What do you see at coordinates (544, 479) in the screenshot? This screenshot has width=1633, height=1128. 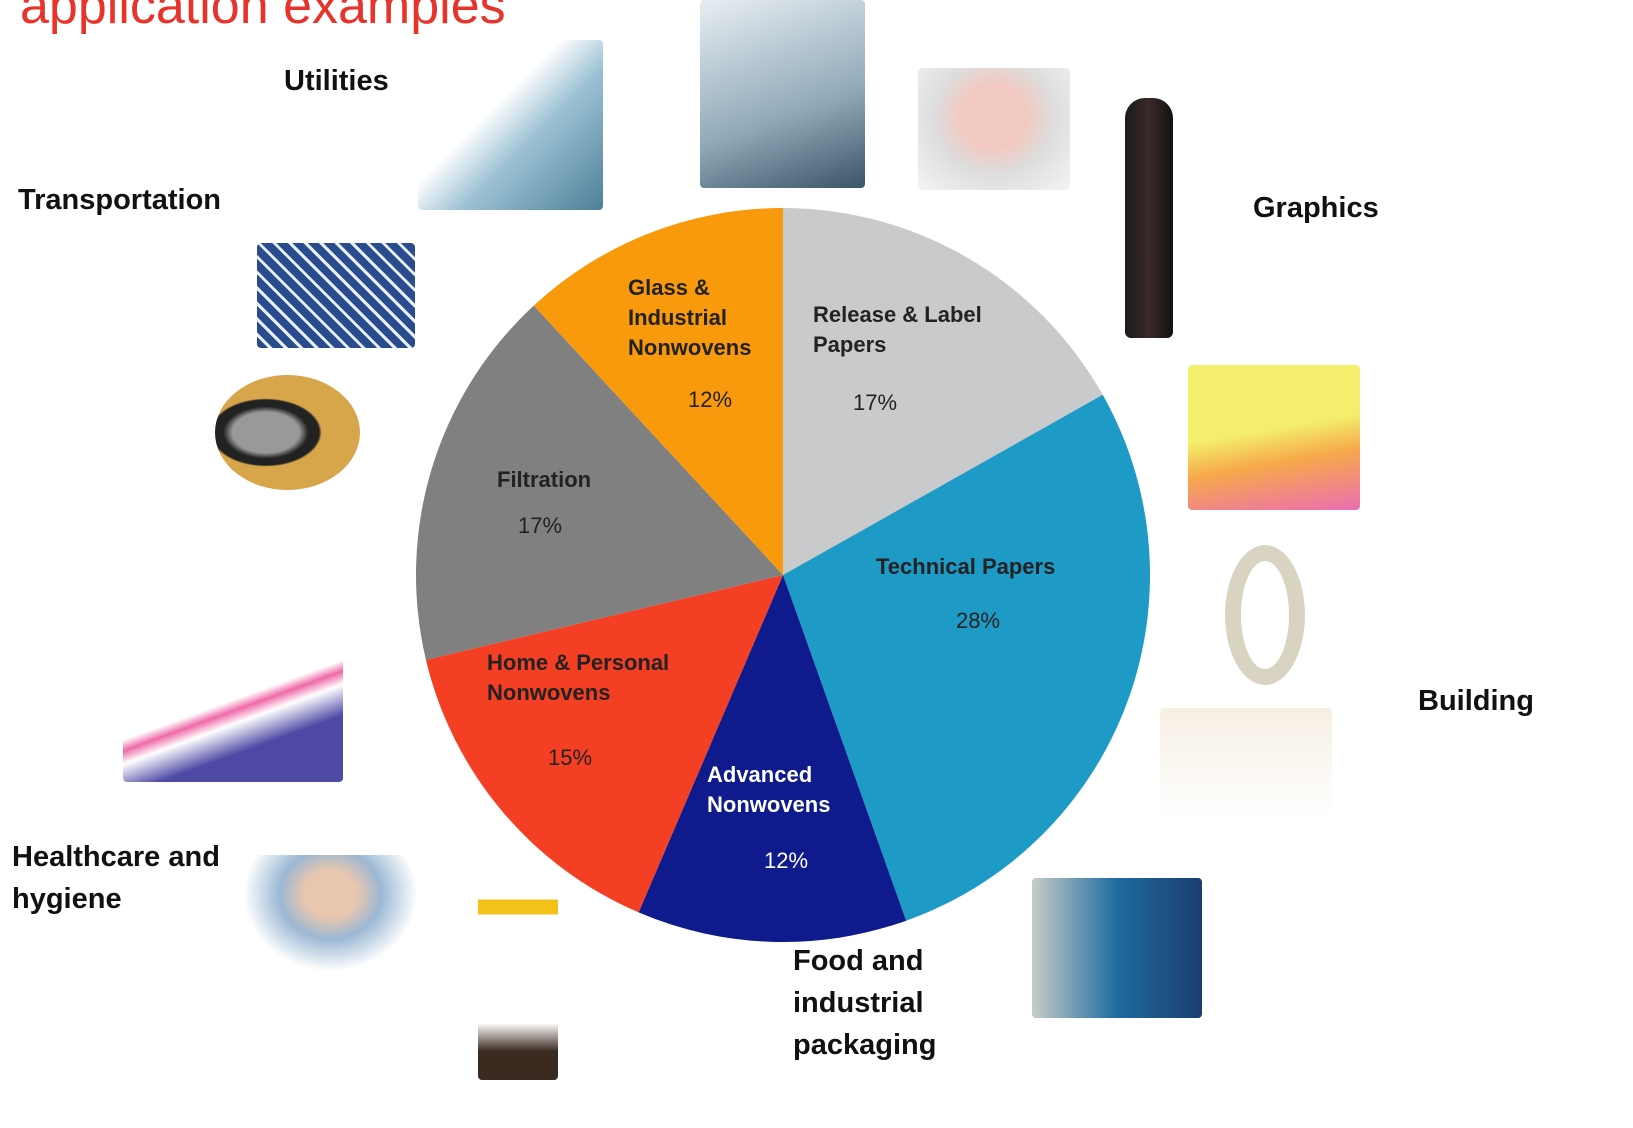 I see `slice-label: Filtration` at bounding box center [544, 479].